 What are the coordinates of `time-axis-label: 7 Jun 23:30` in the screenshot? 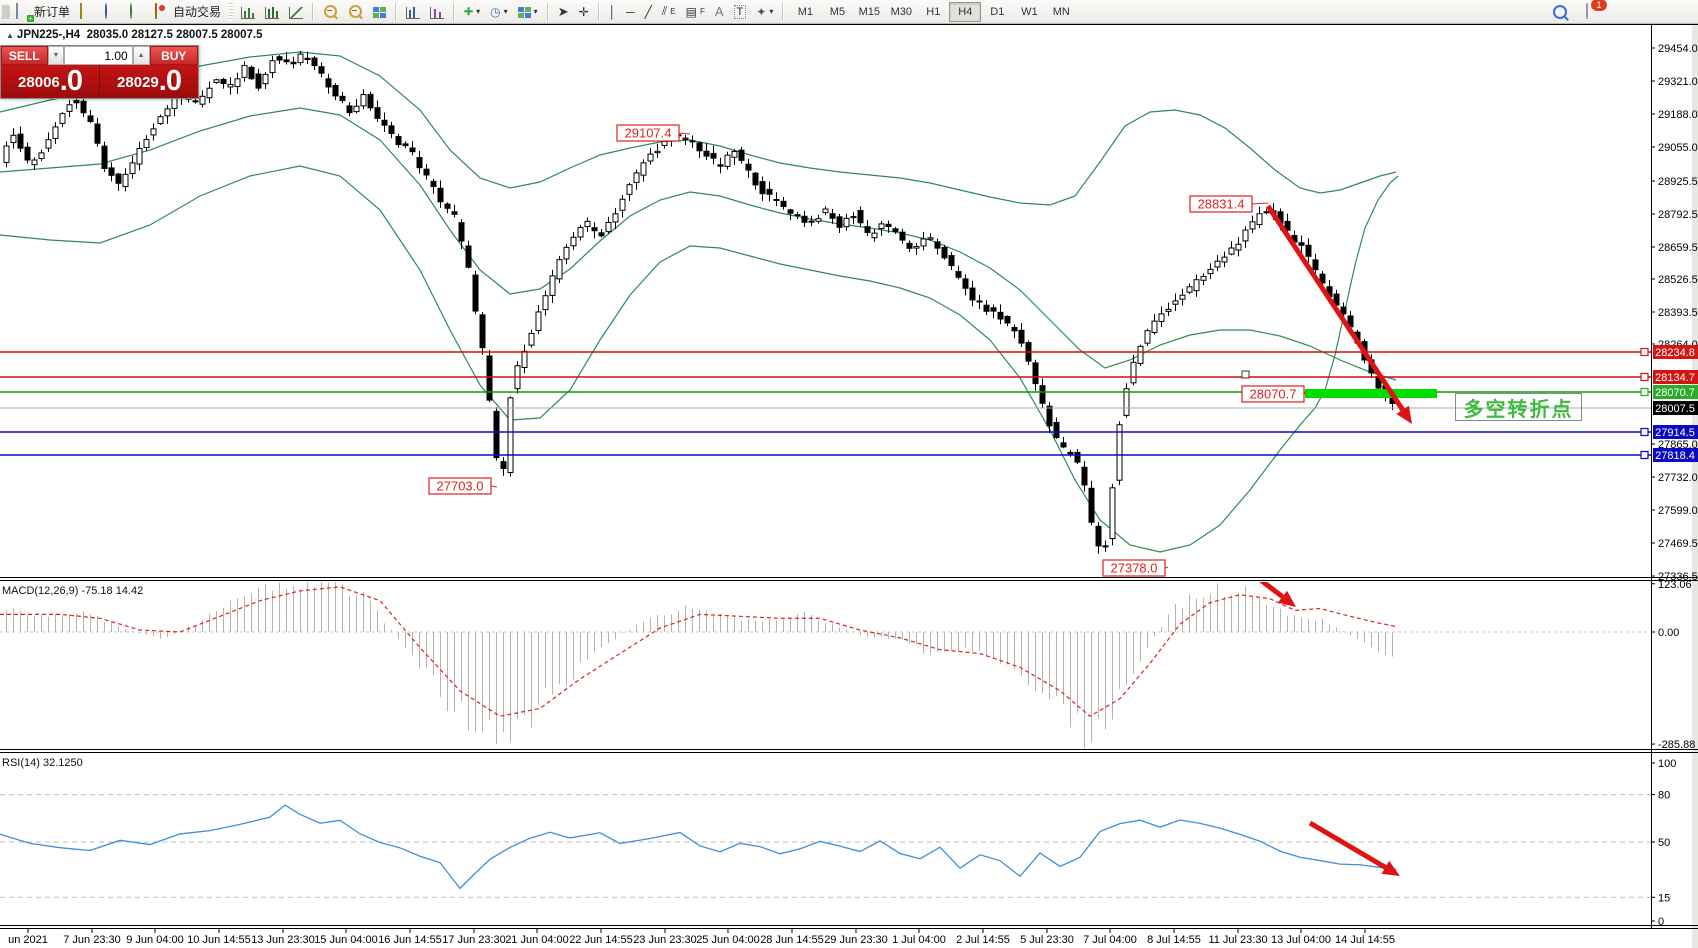 It's located at (92, 940).